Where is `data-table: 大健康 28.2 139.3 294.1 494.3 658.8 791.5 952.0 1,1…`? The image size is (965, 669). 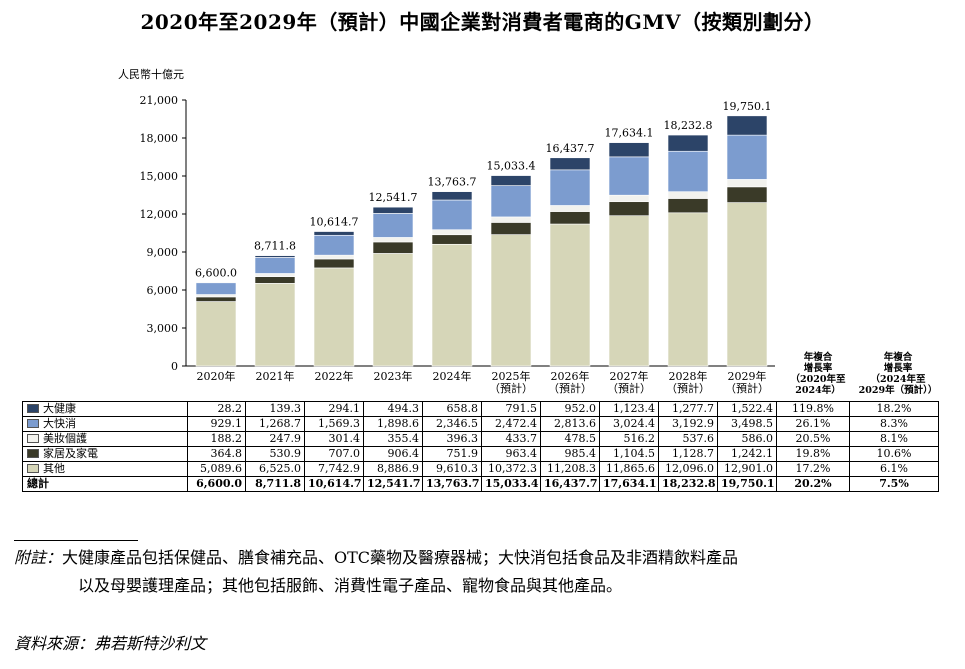 data-table: 大健康 28.2 139.3 294.1 494.3 658.8 791.5 952.0 1,1… is located at coordinates (480, 446).